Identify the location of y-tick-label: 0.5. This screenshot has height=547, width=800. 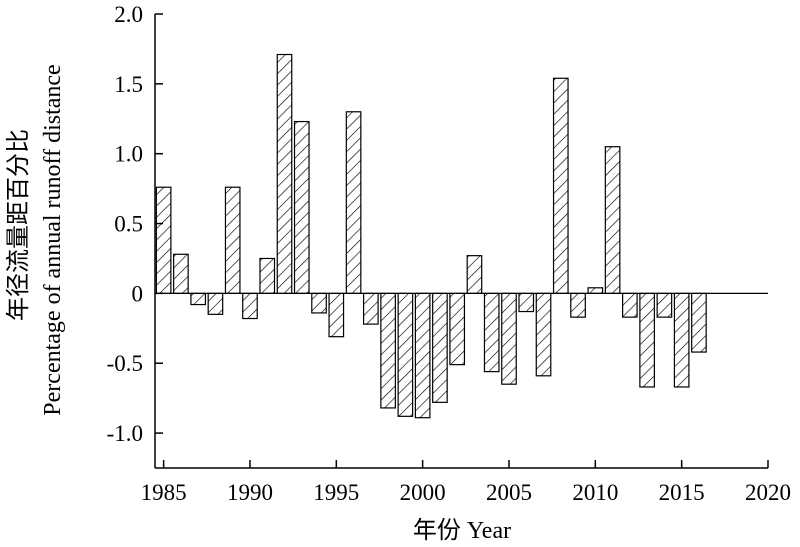
(128, 224).